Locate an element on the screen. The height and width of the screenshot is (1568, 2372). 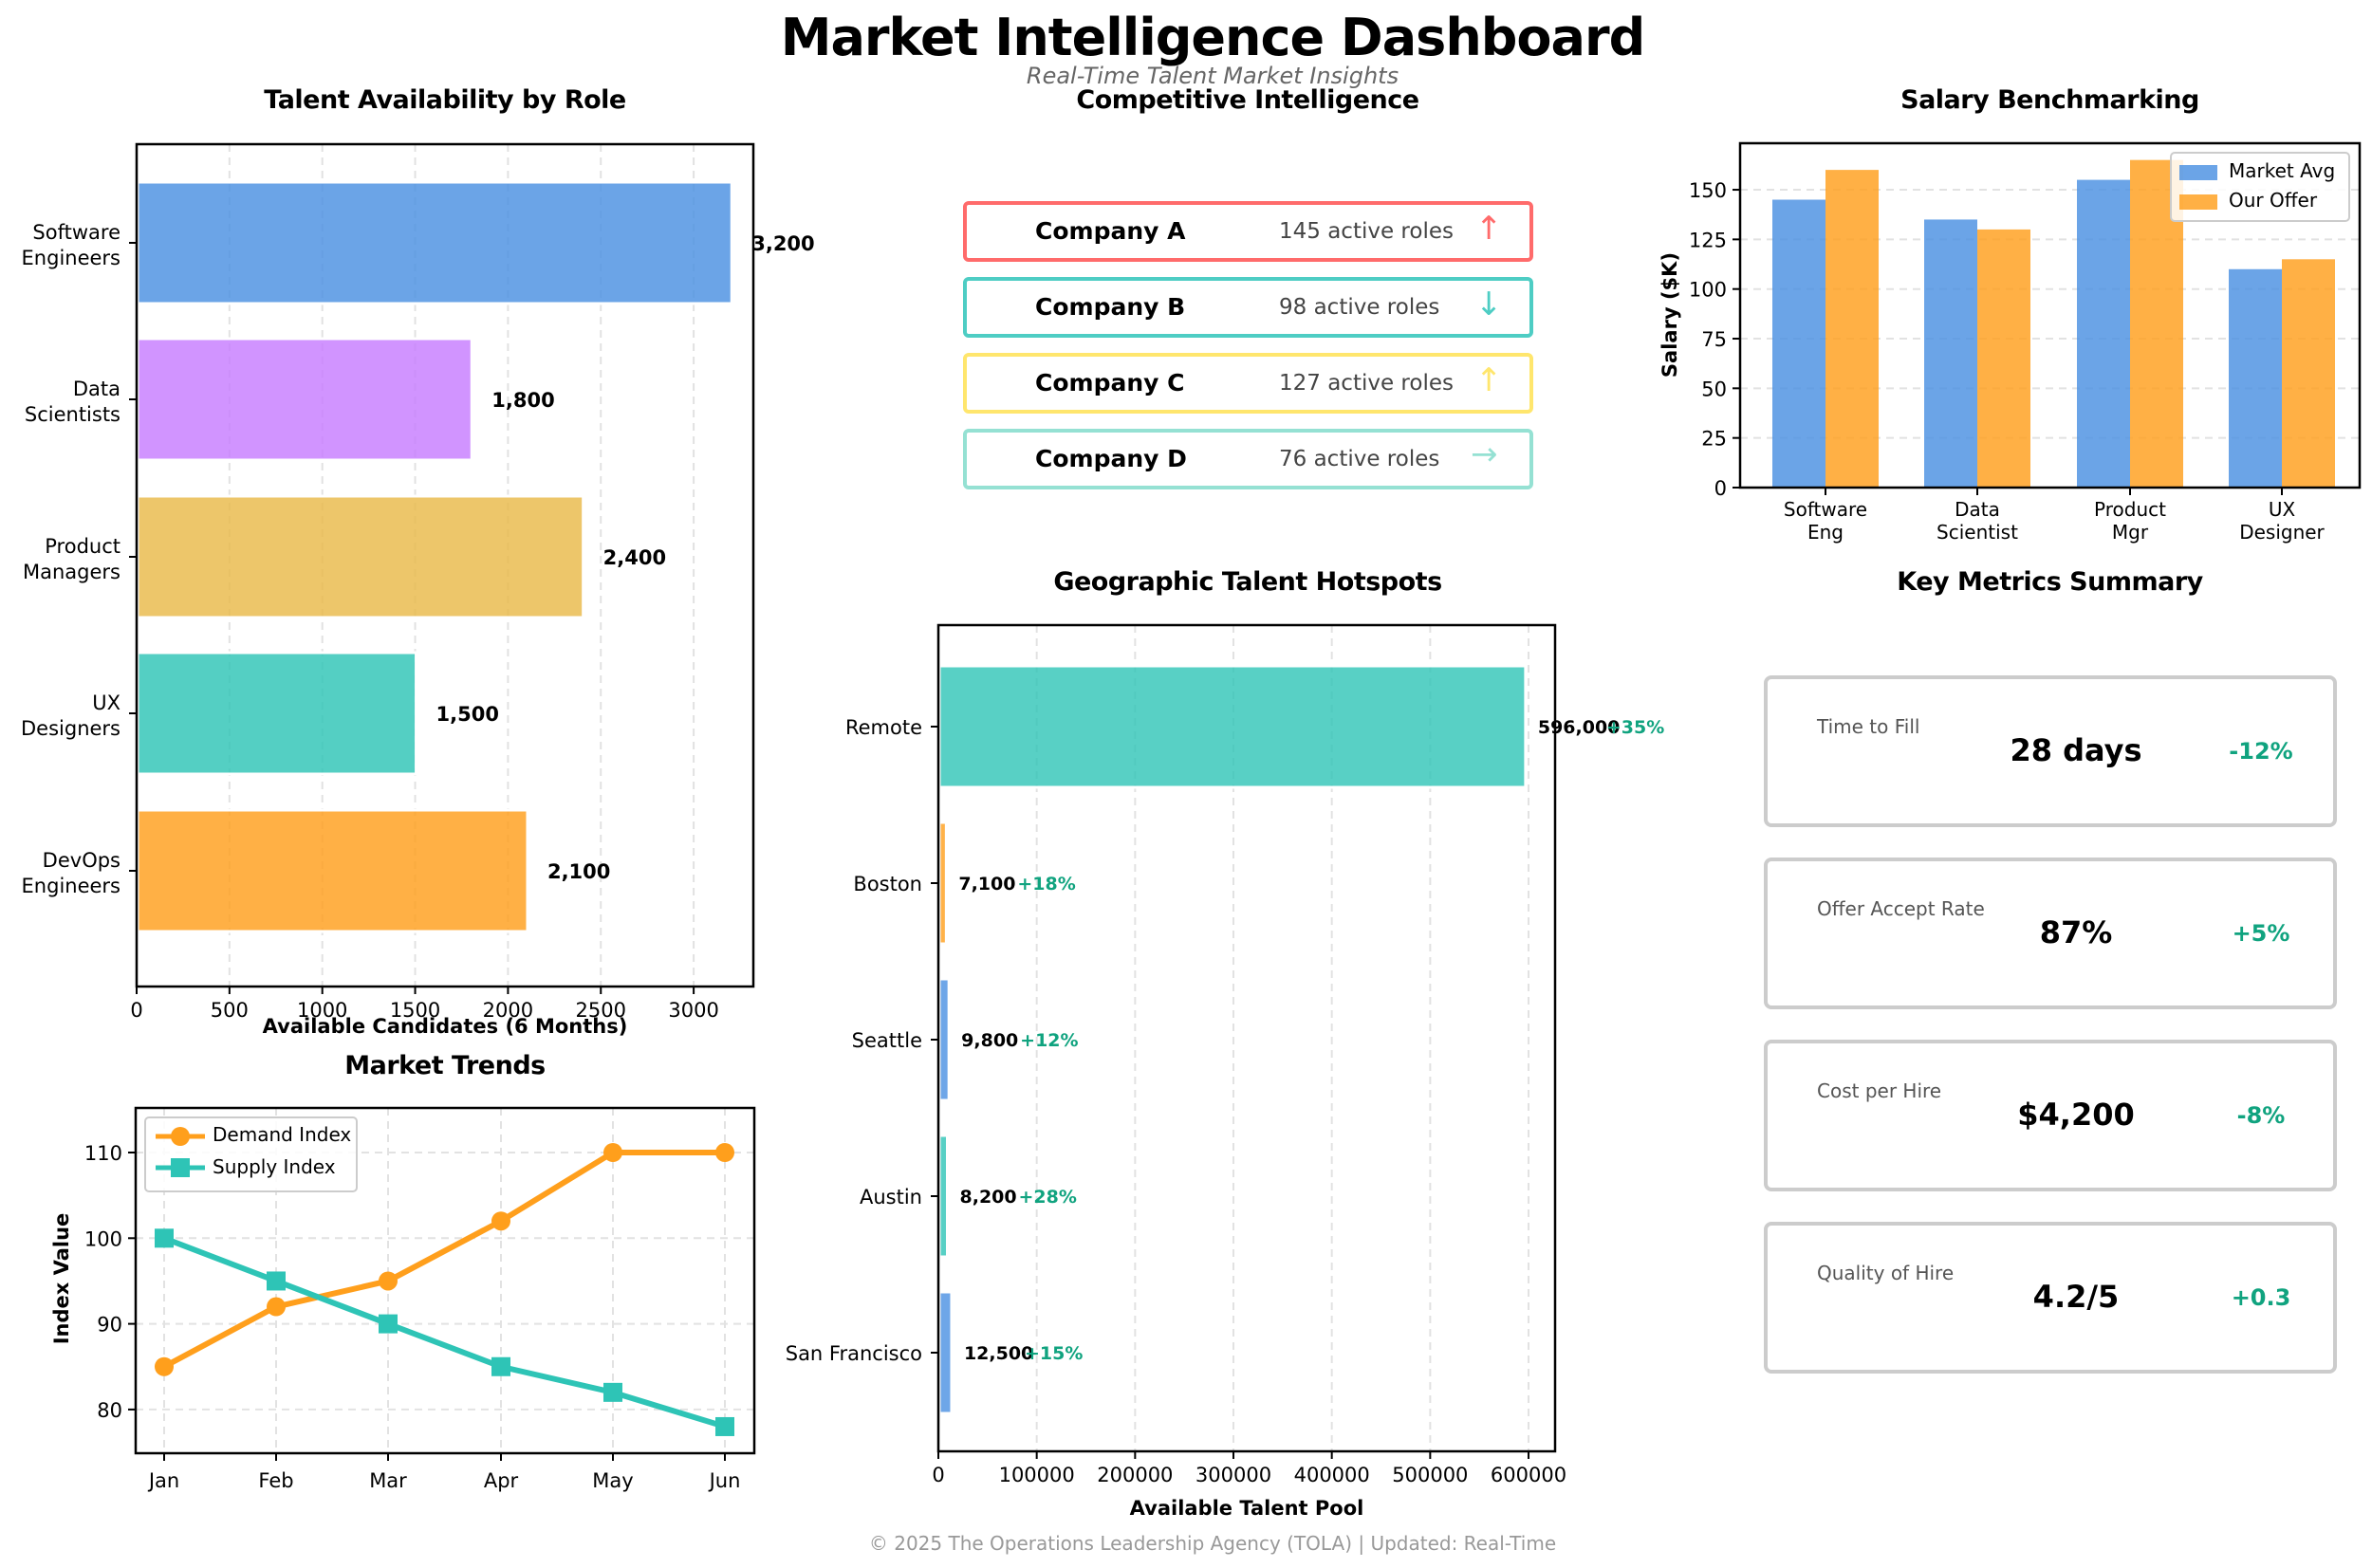
location-label: Boston is located at coordinates (887, 884).